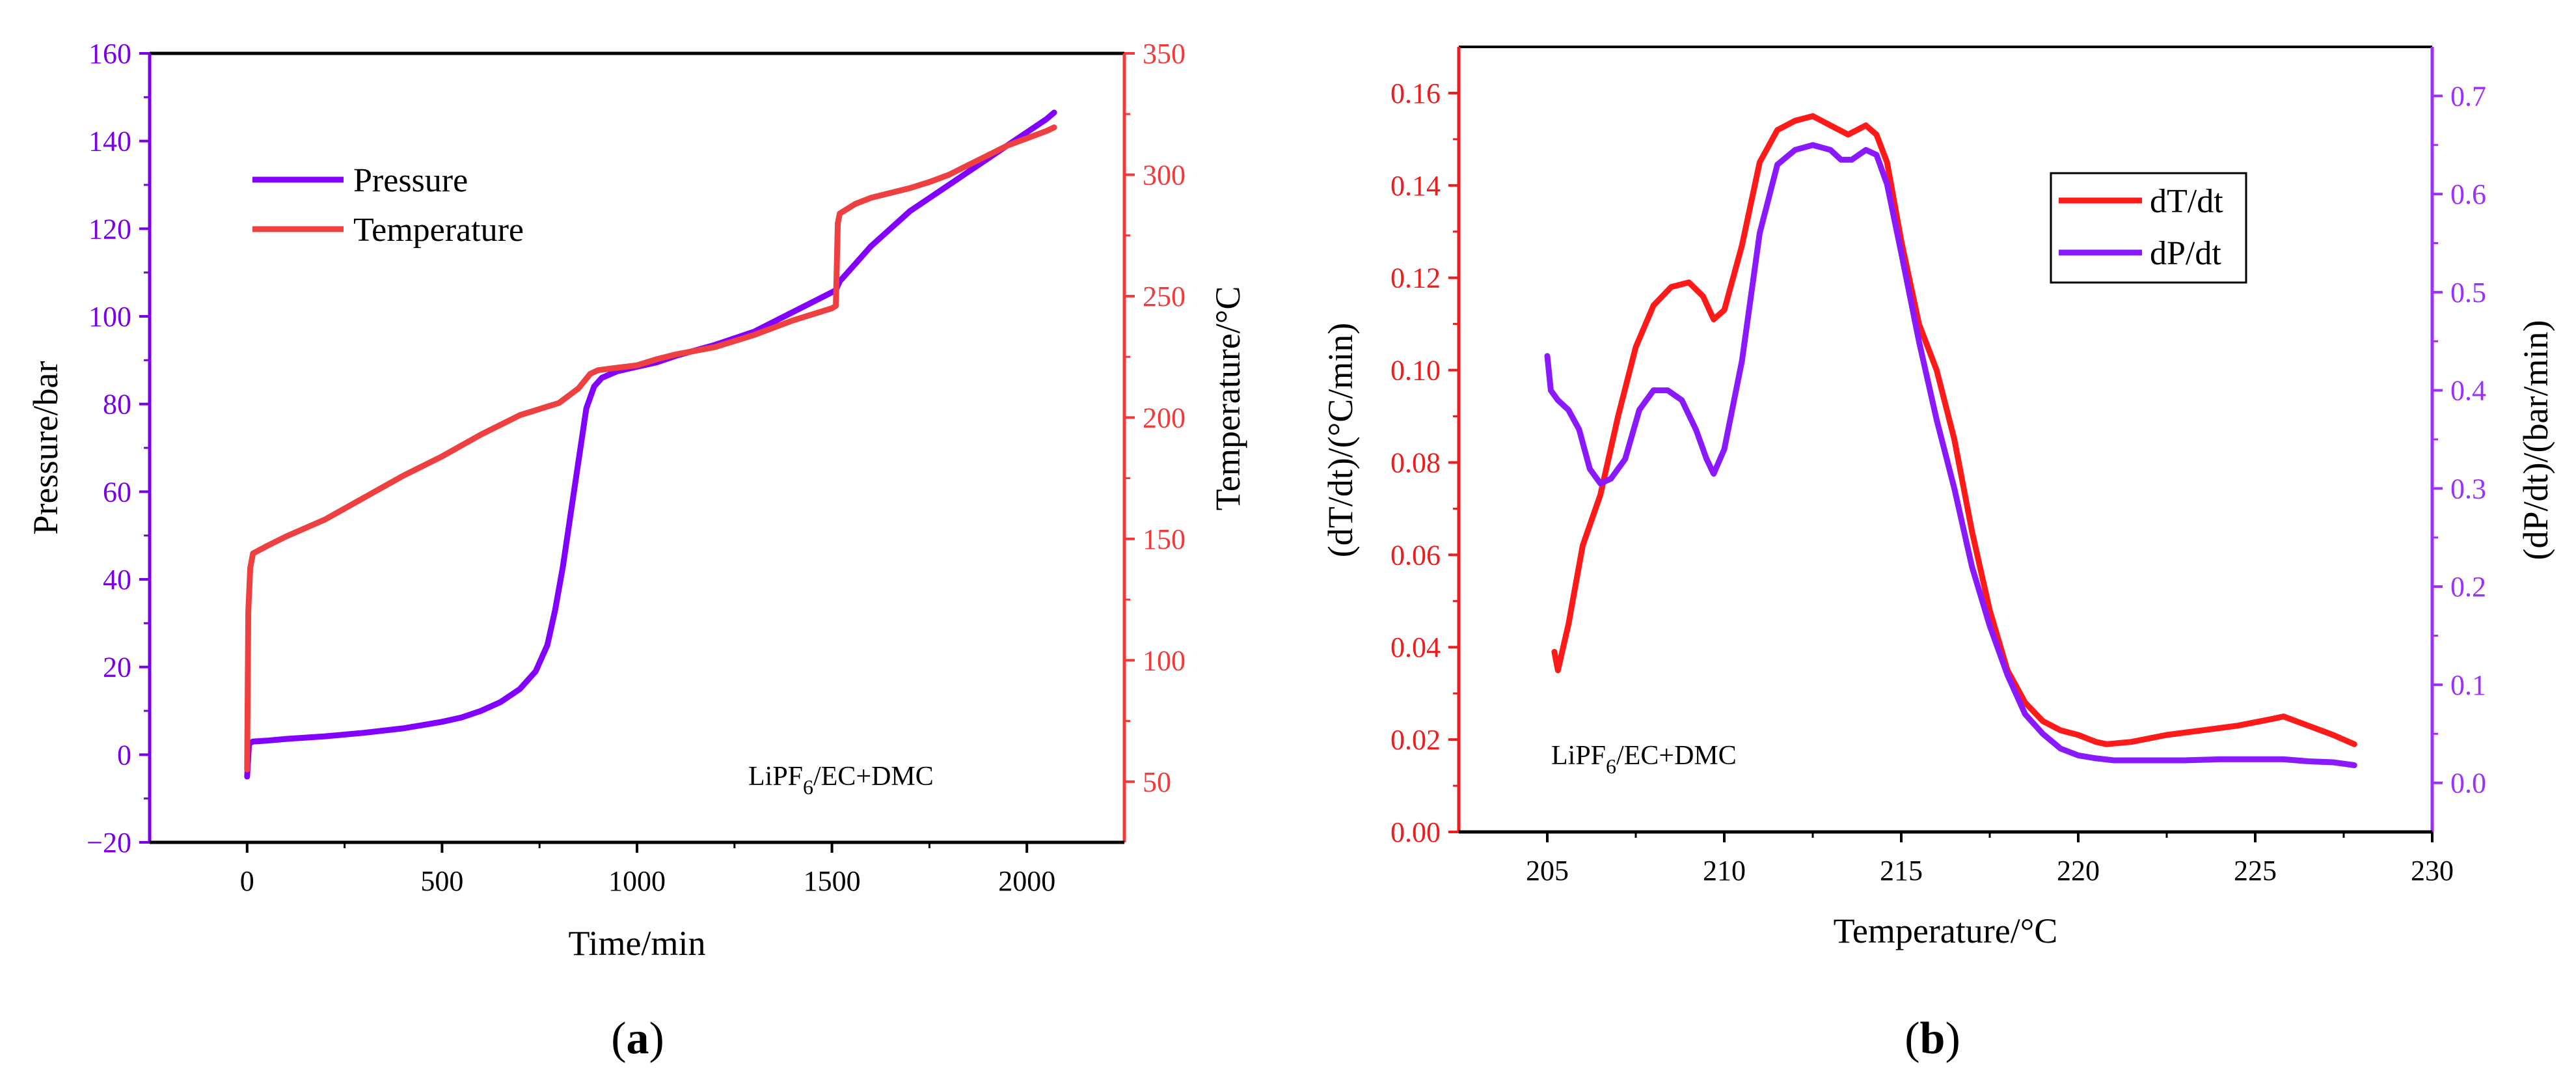 The image size is (2576, 1078). I want to click on x-tick-label: 0, so click(247, 881).